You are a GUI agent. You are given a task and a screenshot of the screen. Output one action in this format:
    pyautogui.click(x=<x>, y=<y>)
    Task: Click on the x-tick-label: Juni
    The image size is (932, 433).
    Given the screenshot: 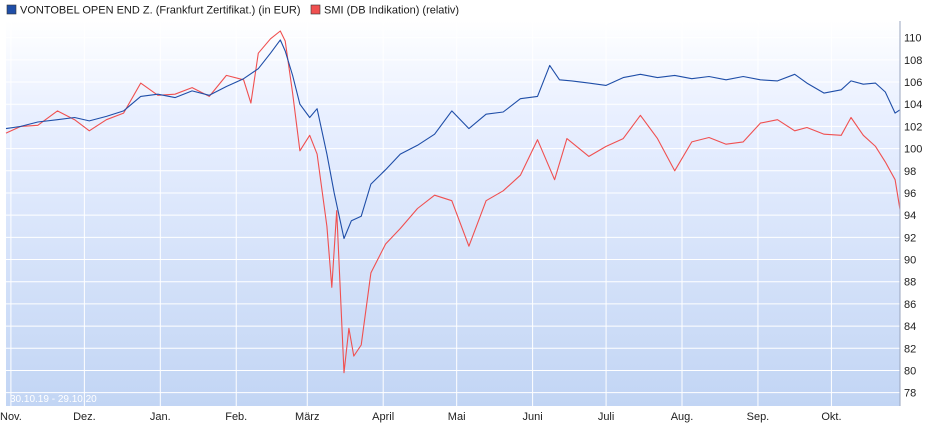 What is the action you would take?
    pyautogui.click(x=533, y=417)
    